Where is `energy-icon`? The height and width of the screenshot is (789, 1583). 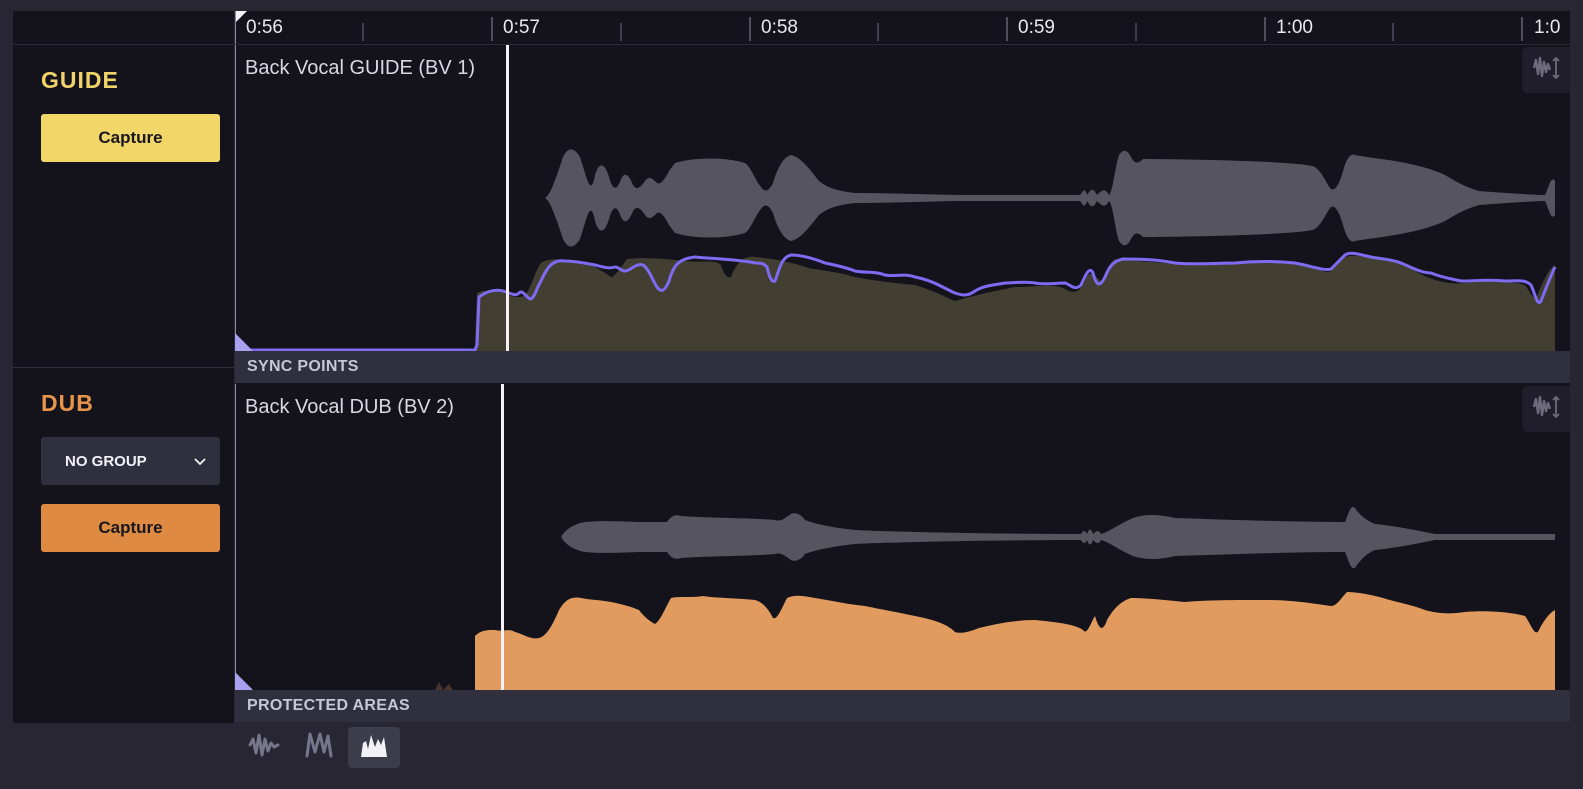 energy-icon is located at coordinates (374, 747).